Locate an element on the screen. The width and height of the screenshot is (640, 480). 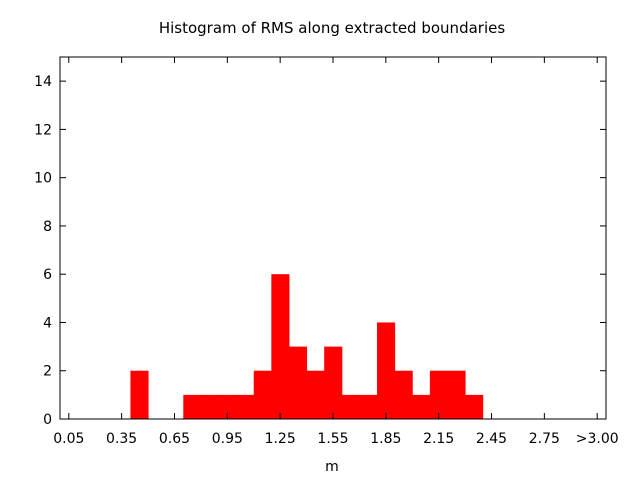
y-tick-label: 4 is located at coordinates (47, 323).